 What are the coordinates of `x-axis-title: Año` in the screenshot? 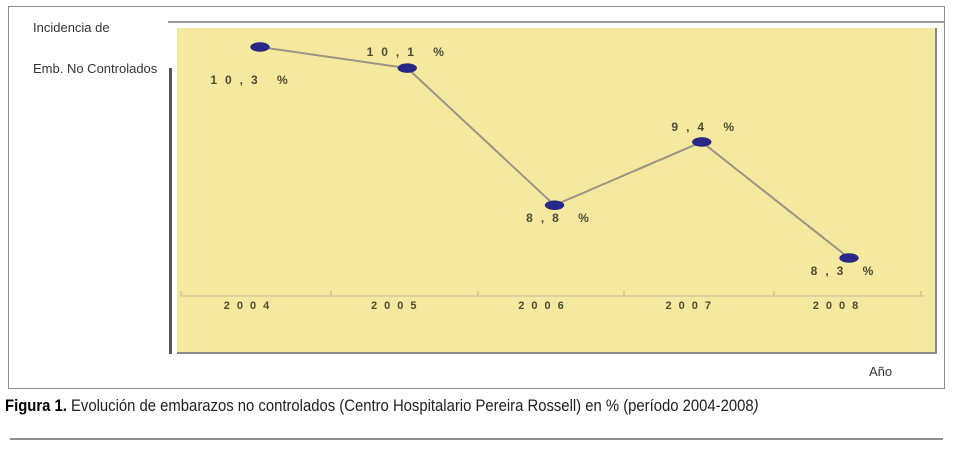 It's located at (881, 371).